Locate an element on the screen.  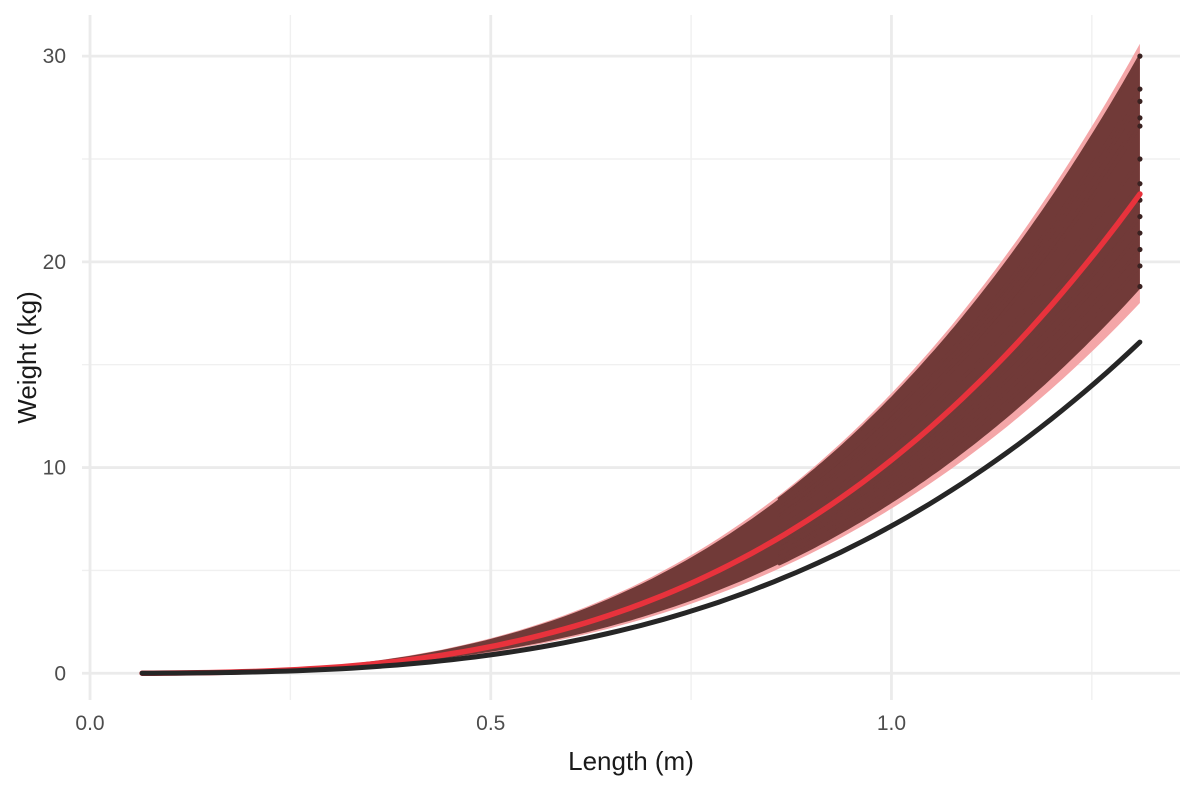
y-tick-label: 20 is located at coordinates (54, 262).